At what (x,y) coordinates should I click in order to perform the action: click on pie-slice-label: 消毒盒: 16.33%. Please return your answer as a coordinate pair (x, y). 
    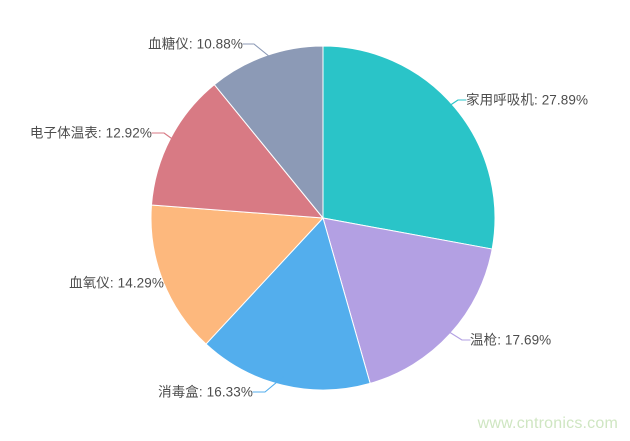
    Looking at the image, I should click on (205, 392).